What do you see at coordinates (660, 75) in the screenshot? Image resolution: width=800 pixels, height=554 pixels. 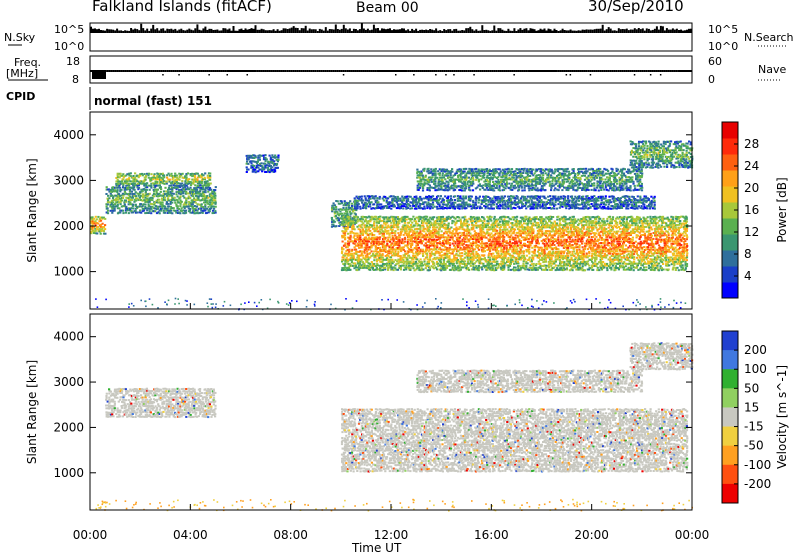 I see `nave-point` at bounding box center [660, 75].